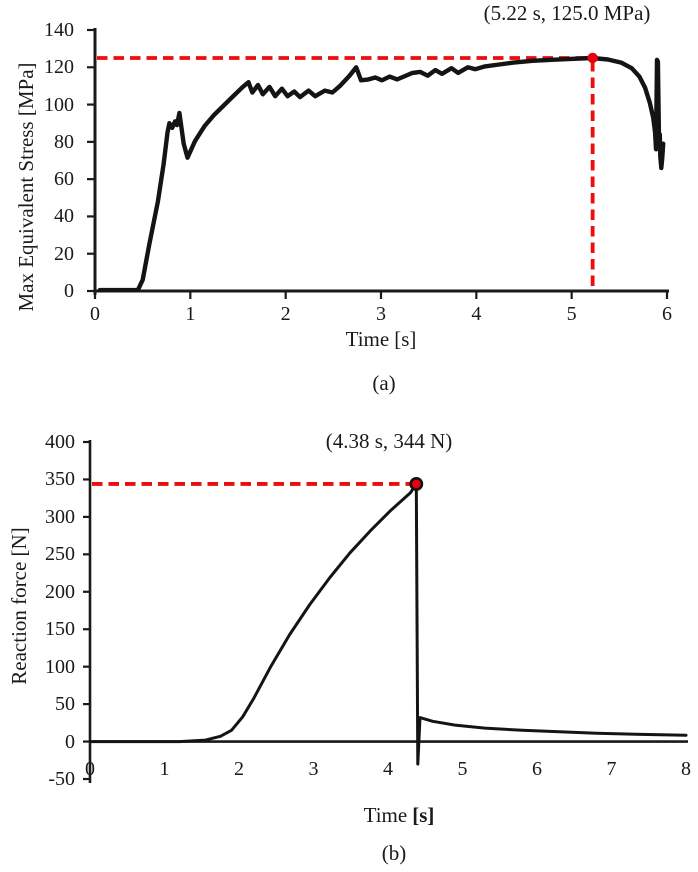  What do you see at coordinates (686, 769) in the screenshot?
I see `chart-b-x-tick-label: 8` at bounding box center [686, 769].